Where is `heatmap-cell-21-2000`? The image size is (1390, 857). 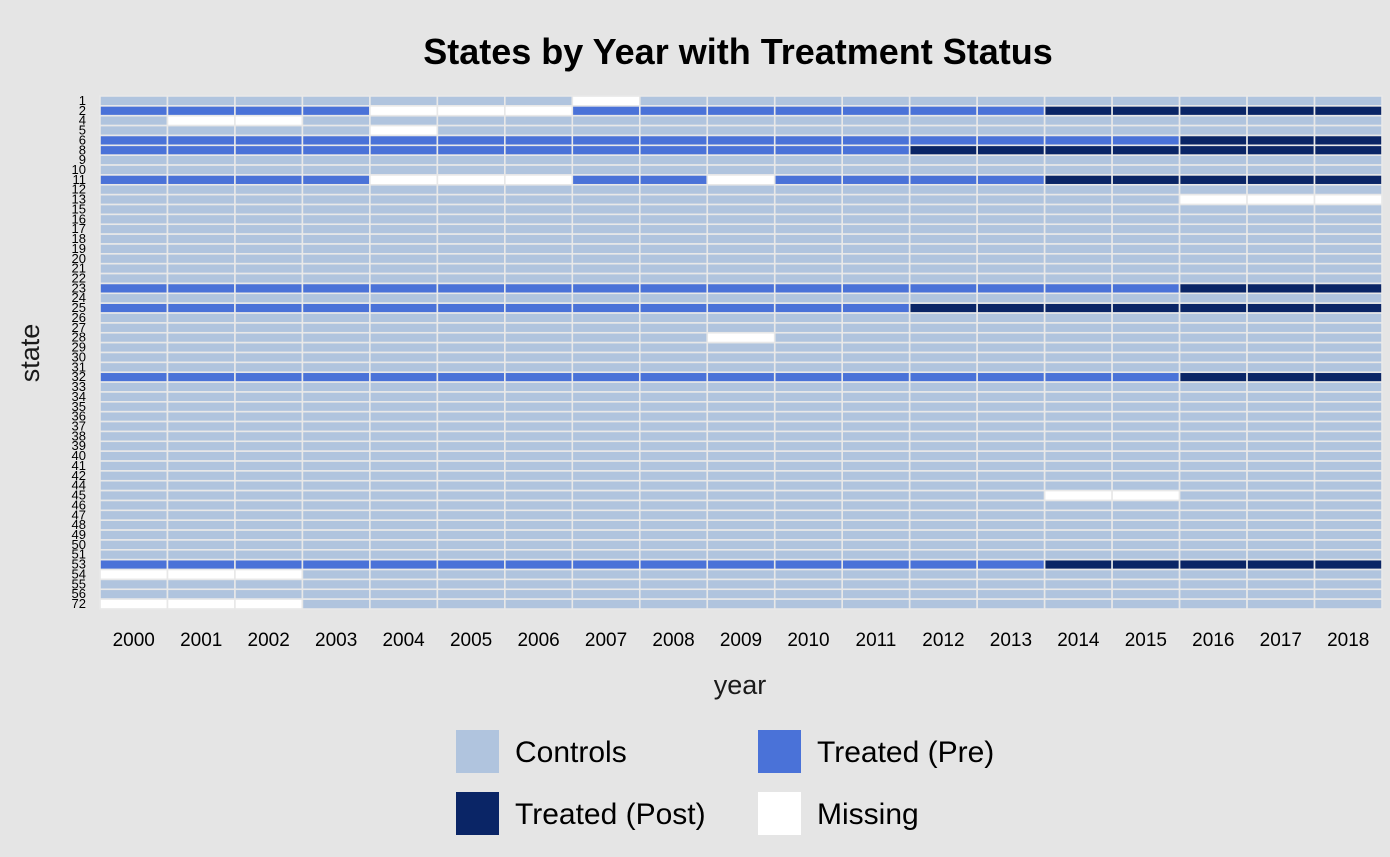 heatmap-cell-21-2000 is located at coordinates (134, 268).